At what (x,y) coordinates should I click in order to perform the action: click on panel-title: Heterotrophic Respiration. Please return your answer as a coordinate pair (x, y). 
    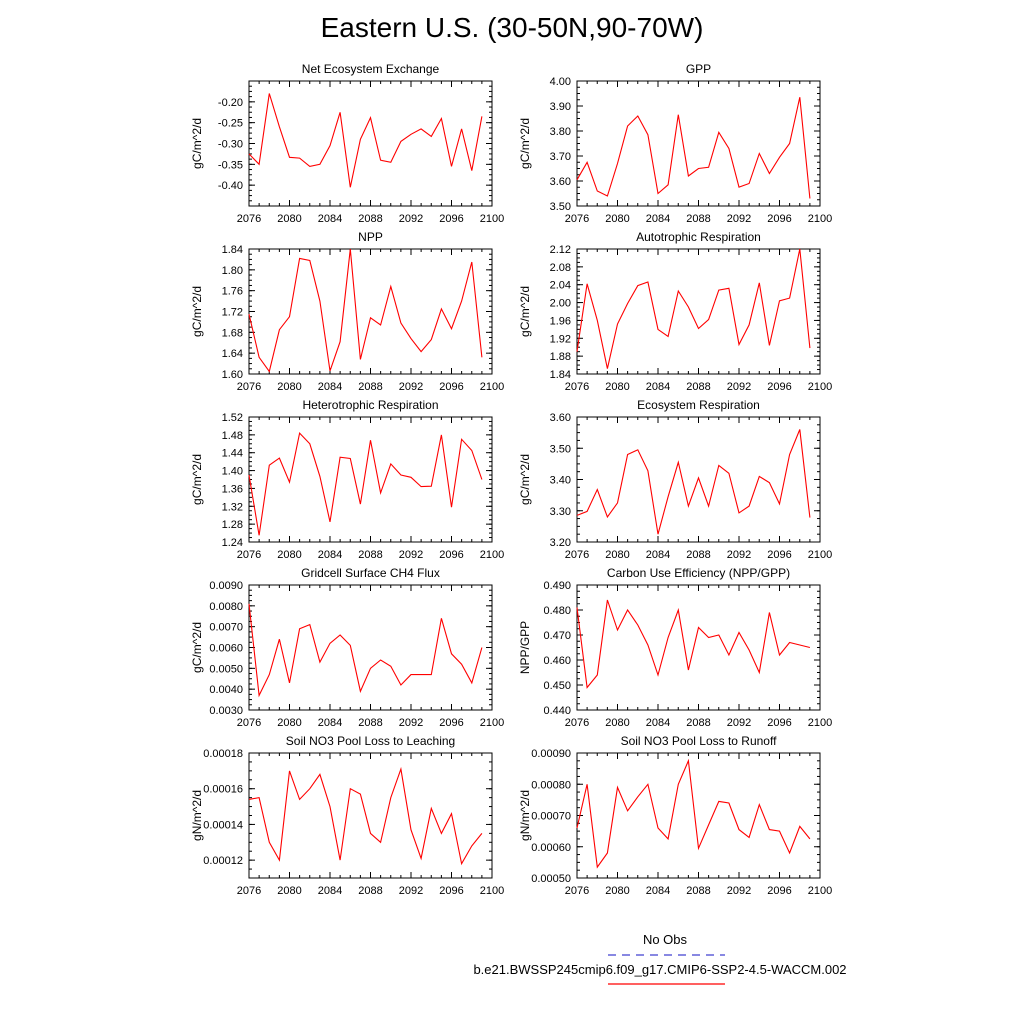
    Looking at the image, I should click on (370, 405).